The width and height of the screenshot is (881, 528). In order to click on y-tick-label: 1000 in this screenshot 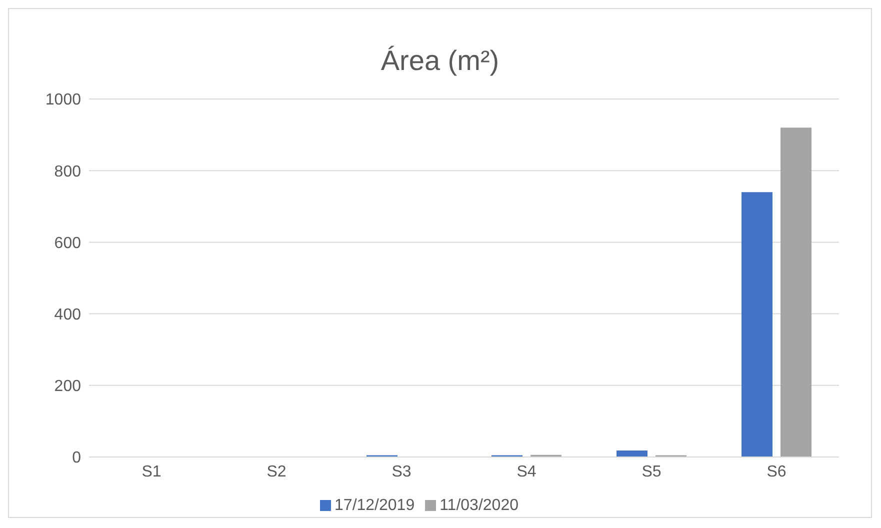, I will do `click(63, 100)`.